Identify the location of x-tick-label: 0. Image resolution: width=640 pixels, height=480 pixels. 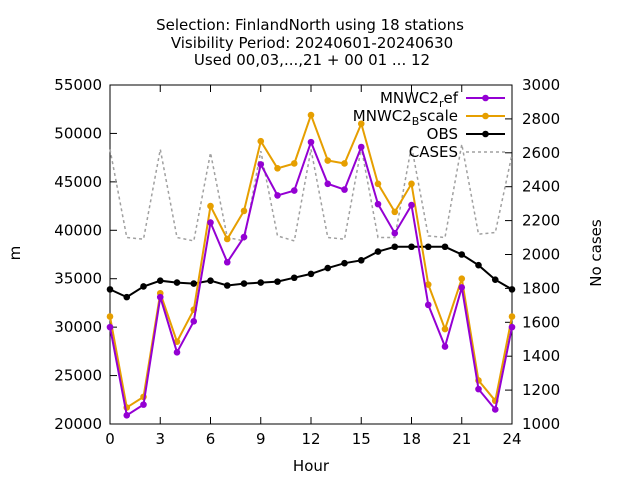
(110, 439).